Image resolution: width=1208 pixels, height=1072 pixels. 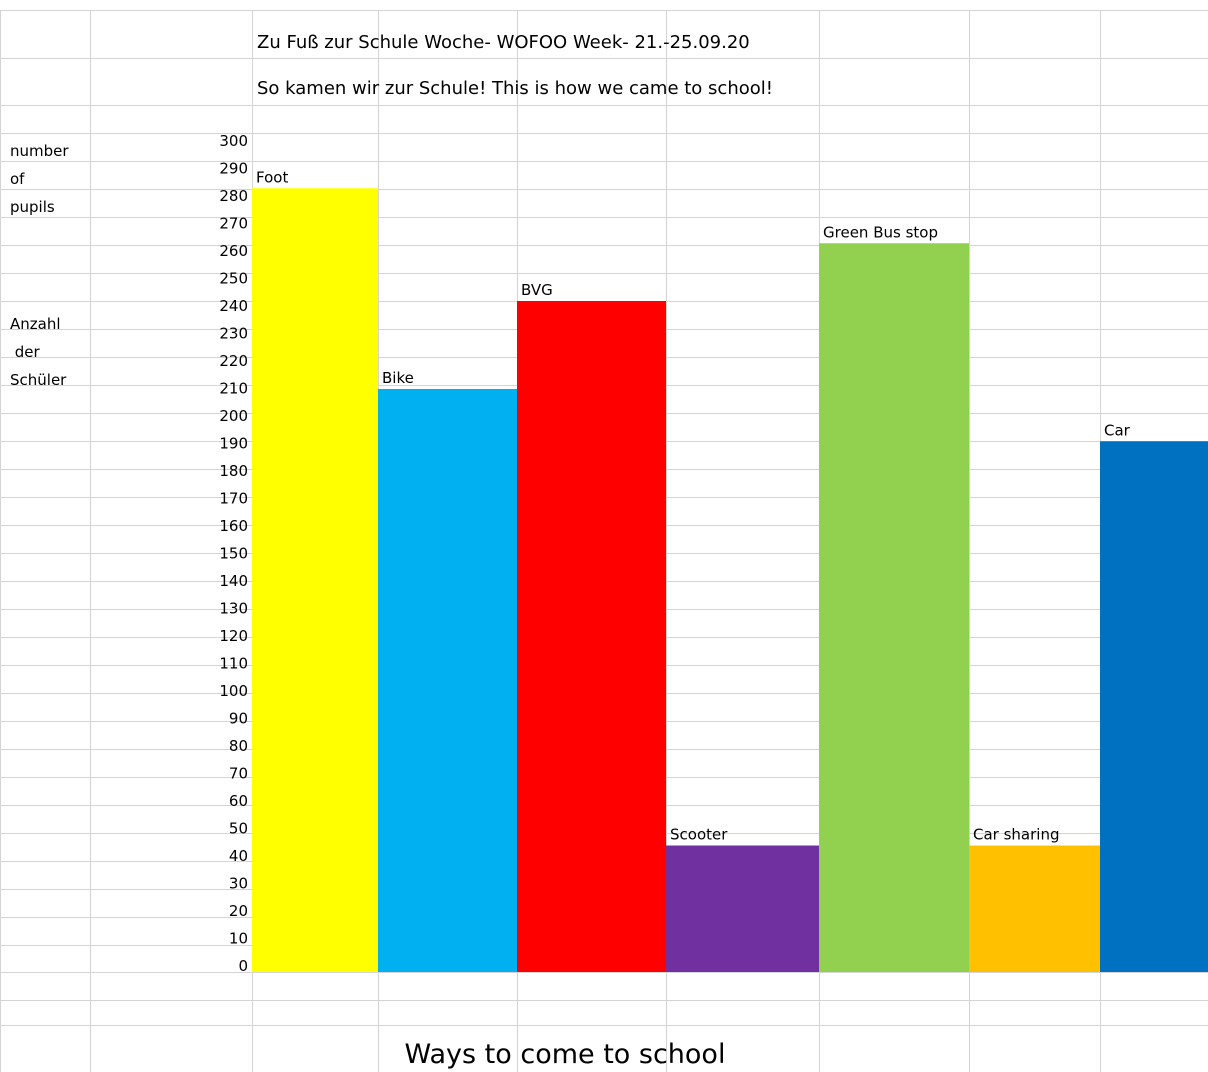 What do you see at coordinates (398, 378) in the screenshot?
I see `category-label: Bike` at bounding box center [398, 378].